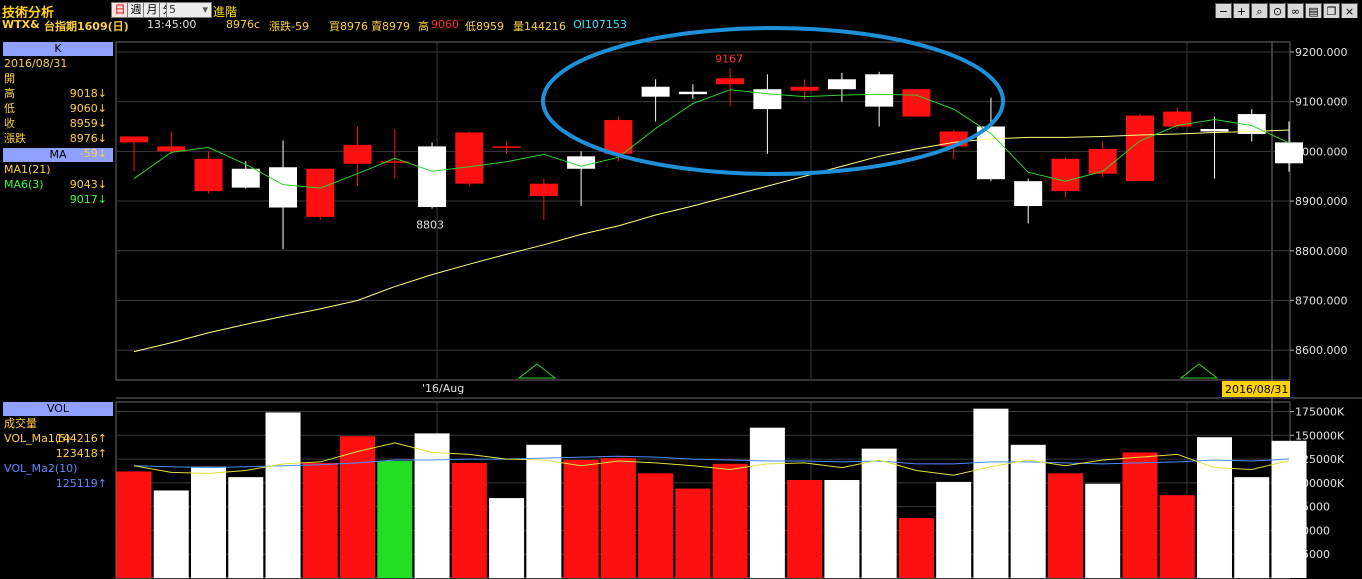 The height and width of the screenshot is (579, 1362). I want to click on period-value: 5, so click(172, 9).